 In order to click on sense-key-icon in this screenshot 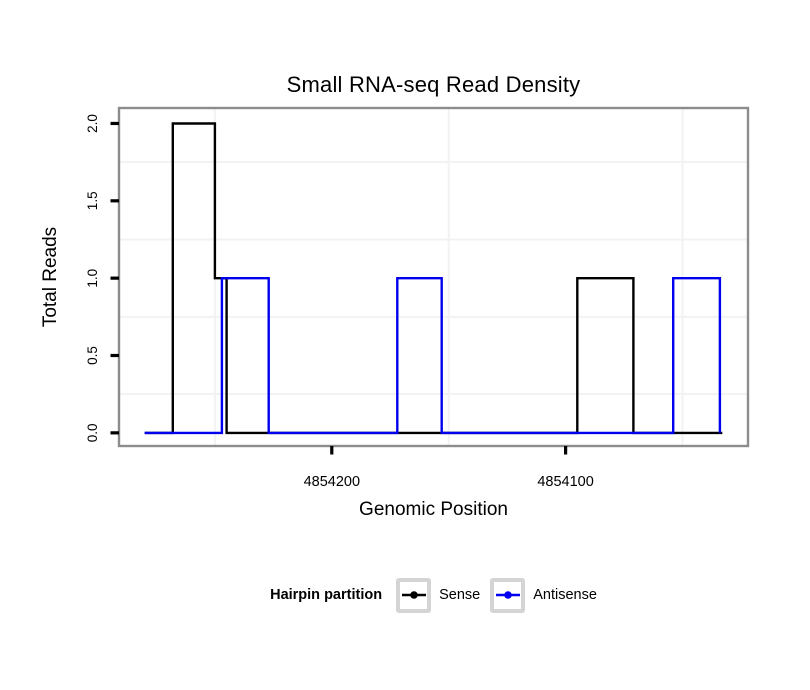, I will do `click(414, 595)`.